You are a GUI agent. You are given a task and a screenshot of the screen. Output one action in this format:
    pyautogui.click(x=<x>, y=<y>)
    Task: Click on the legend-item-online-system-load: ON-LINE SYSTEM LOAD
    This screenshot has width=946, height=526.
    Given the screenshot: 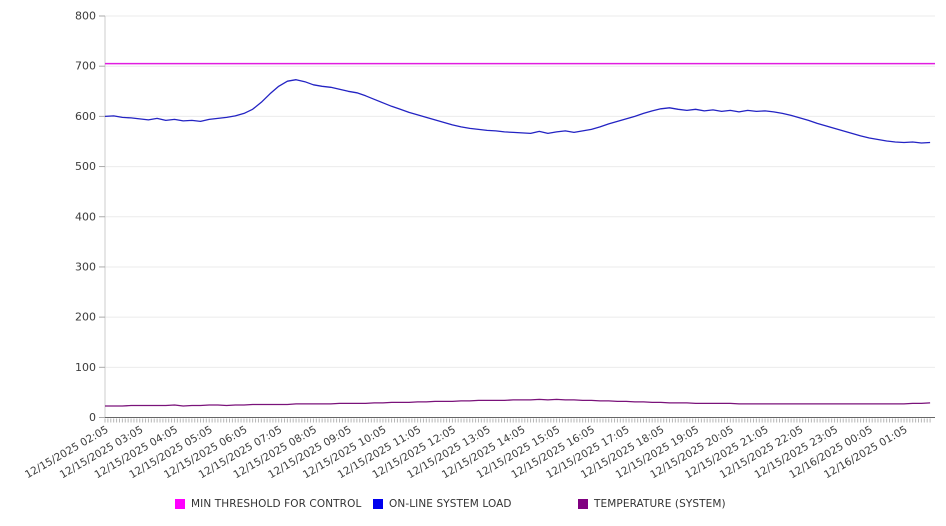 What is the action you would take?
    pyautogui.click(x=442, y=504)
    